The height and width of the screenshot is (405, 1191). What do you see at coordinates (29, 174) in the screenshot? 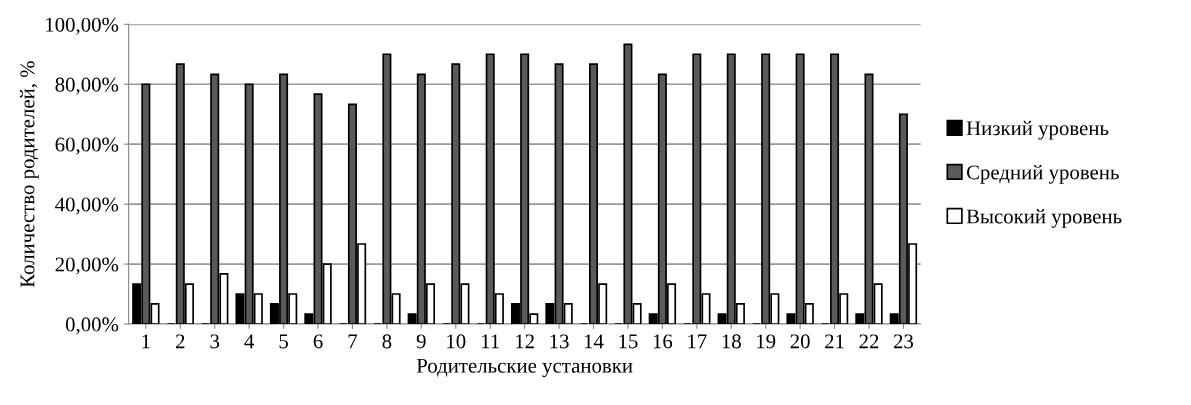
I see `y-axis-title: Количество родителей, %` at bounding box center [29, 174].